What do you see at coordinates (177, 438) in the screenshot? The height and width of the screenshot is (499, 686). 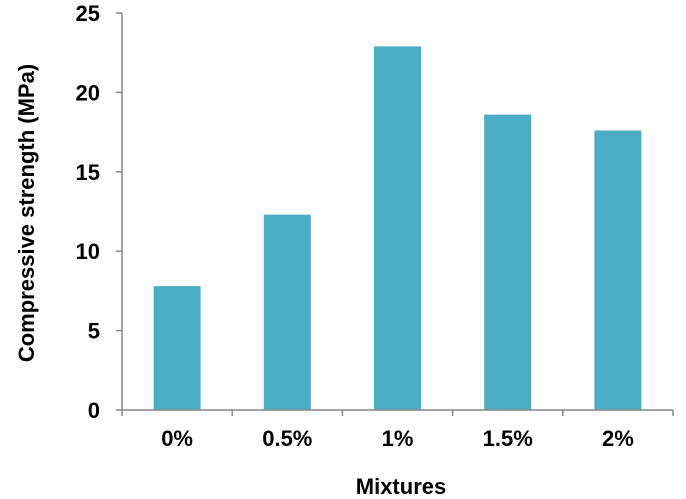 I see `x-tick-label: 0%` at bounding box center [177, 438].